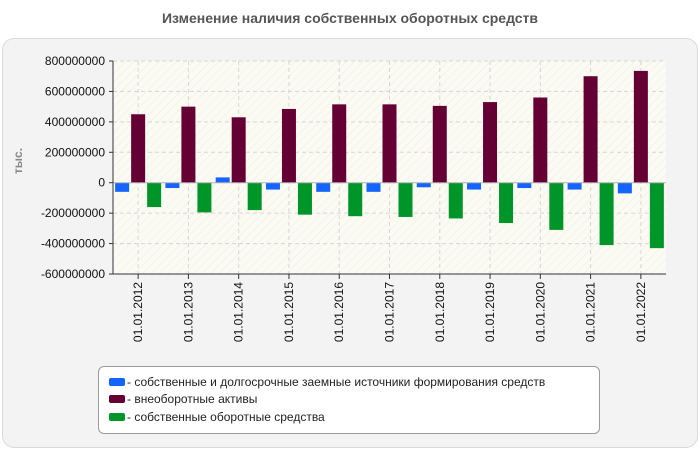  What do you see at coordinates (591, 312) in the screenshot?
I see `x-tick-label: 01.01.2021` at bounding box center [591, 312].